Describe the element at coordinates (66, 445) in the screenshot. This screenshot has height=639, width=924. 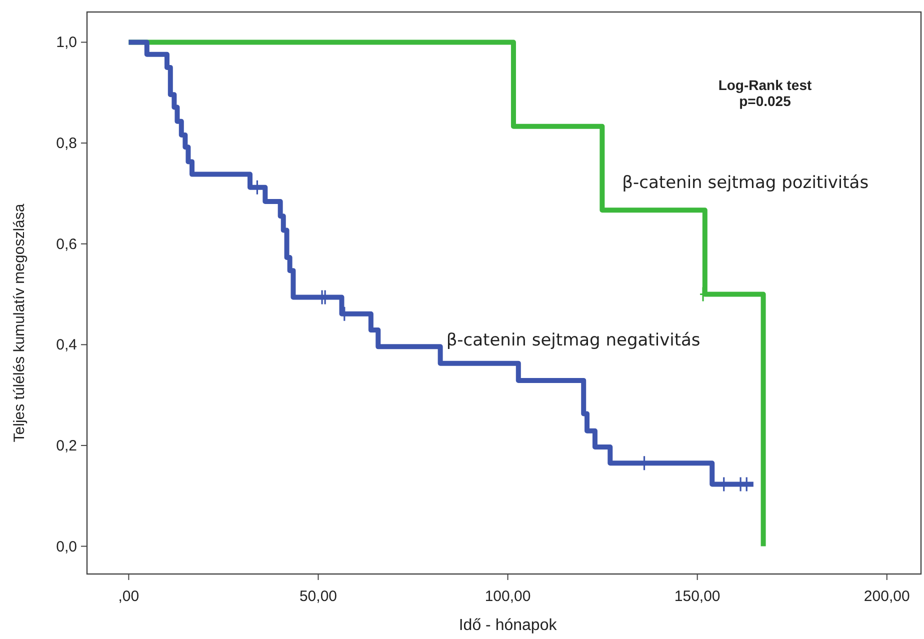
I see `y-tick-label: 0,2` at that location.